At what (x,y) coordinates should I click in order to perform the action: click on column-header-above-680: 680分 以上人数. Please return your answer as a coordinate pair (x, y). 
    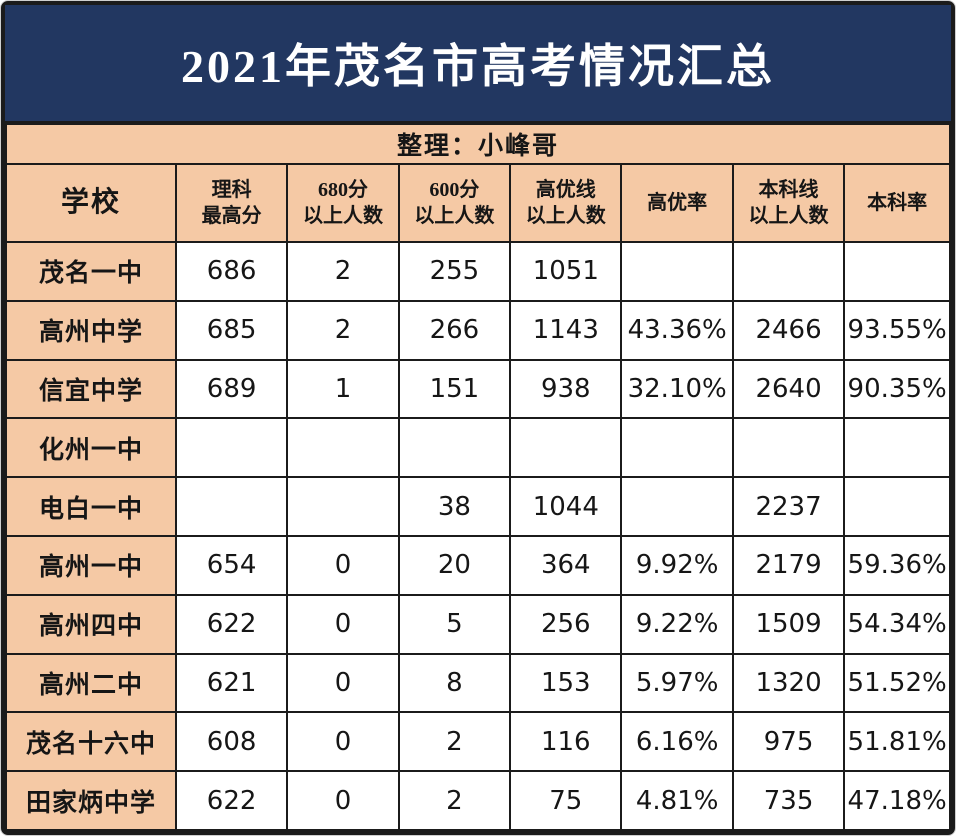
    Looking at the image, I should click on (343, 203).